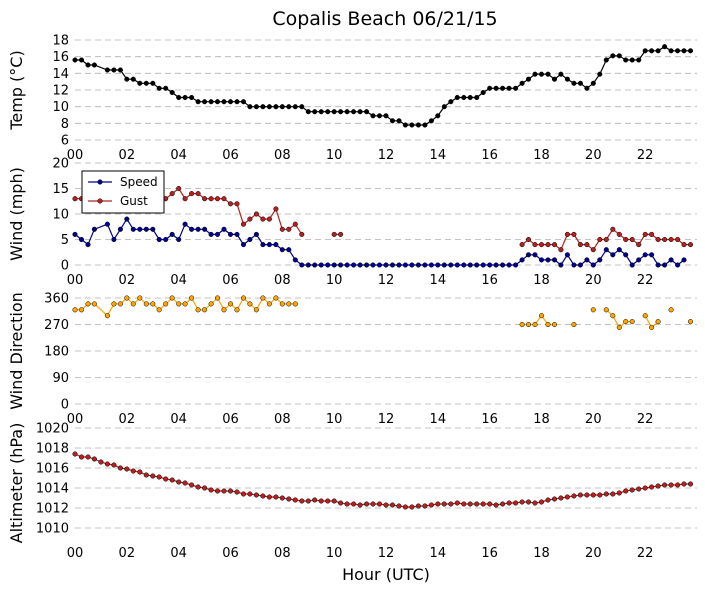 Image resolution: width=705 pixels, height=594 pixels. What do you see at coordinates (230, 419) in the screenshot?
I see `x-tick-label: 06` at bounding box center [230, 419].